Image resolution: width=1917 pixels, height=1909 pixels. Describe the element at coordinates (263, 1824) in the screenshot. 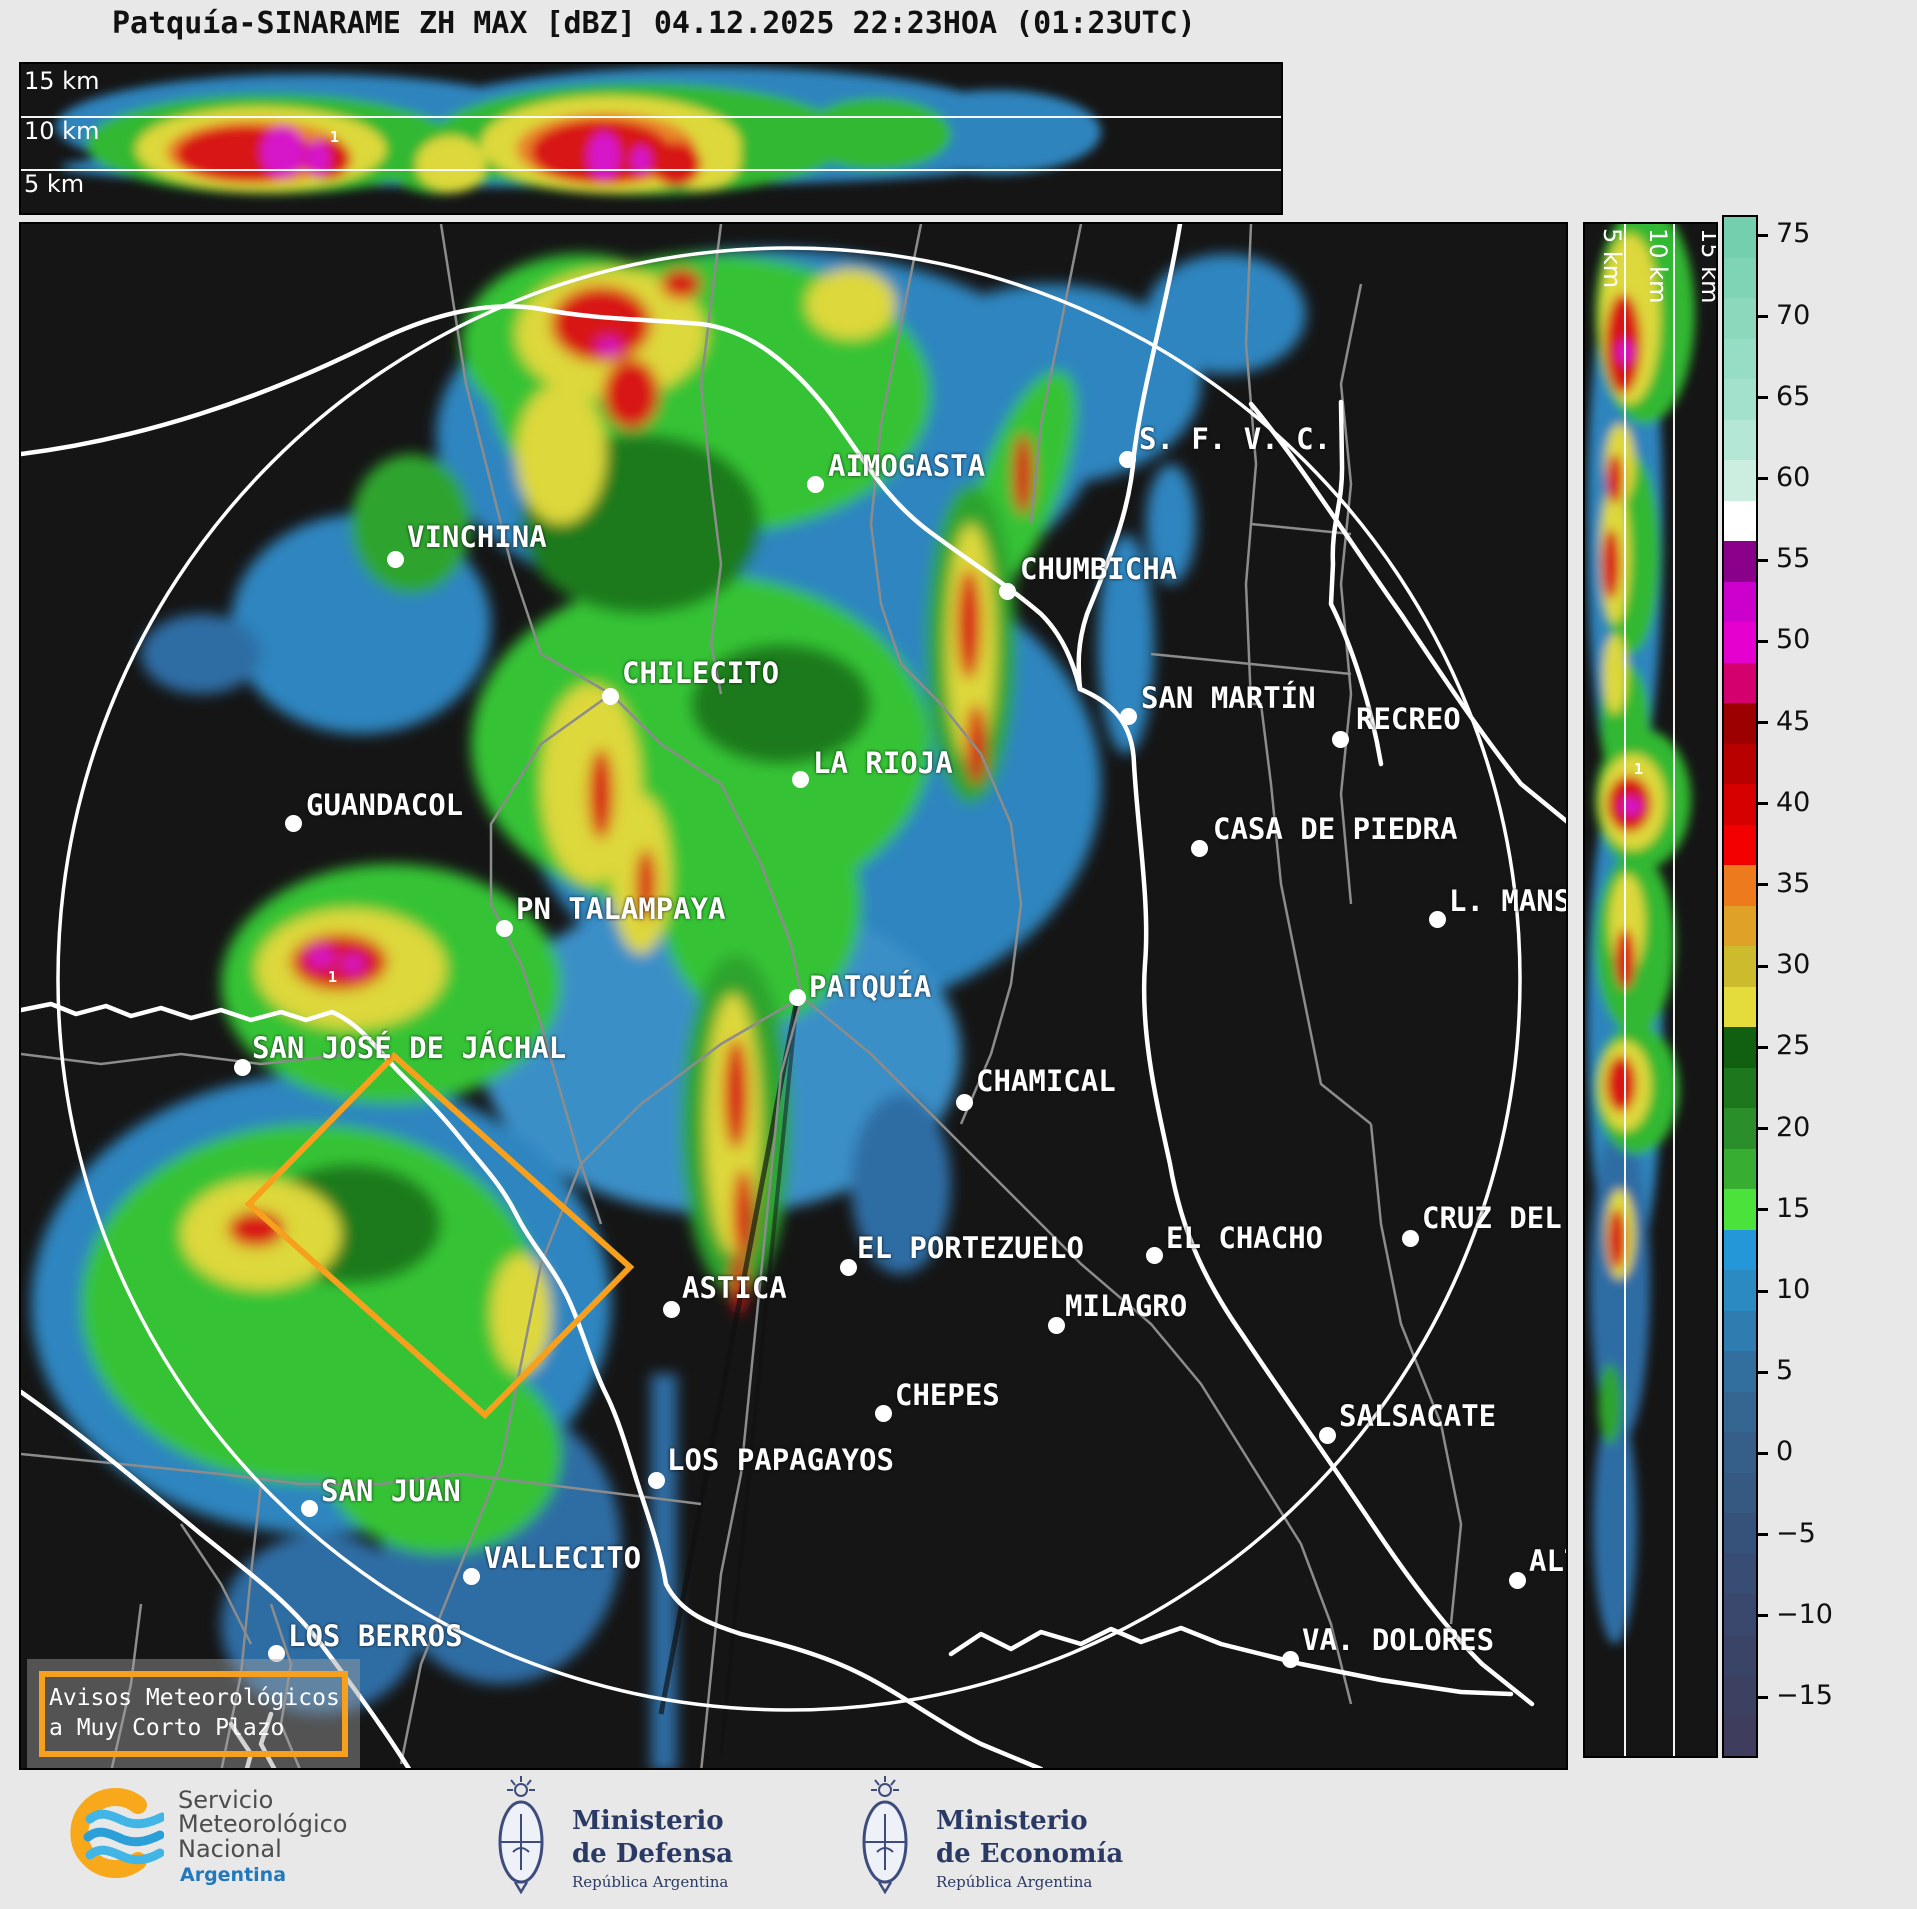

I see `smn-name-line2: Meteorológico` at that location.